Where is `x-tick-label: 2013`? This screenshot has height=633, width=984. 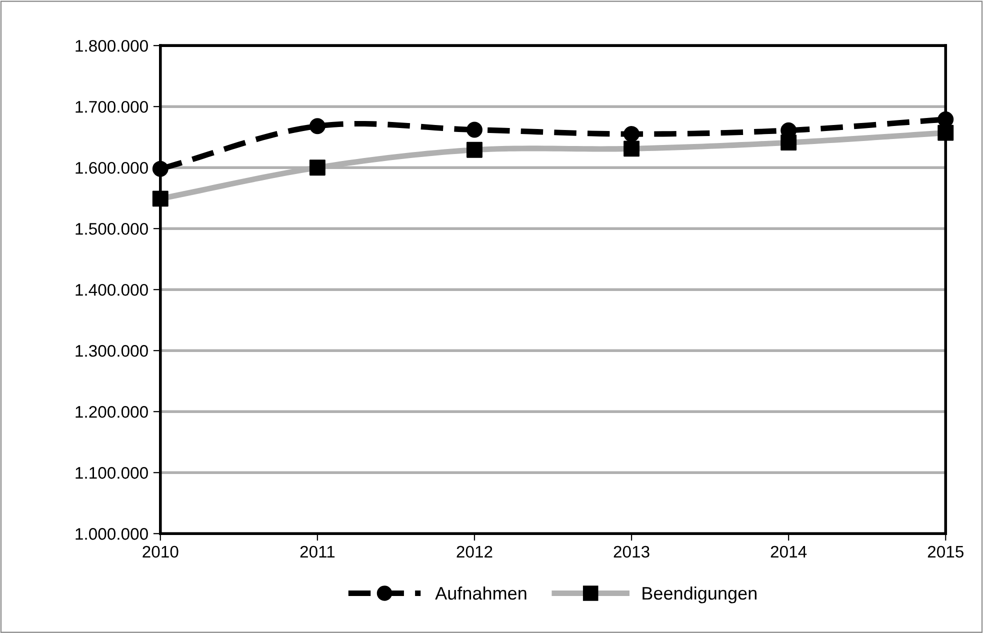 x-tick-label: 2013 is located at coordinates (632, 552).